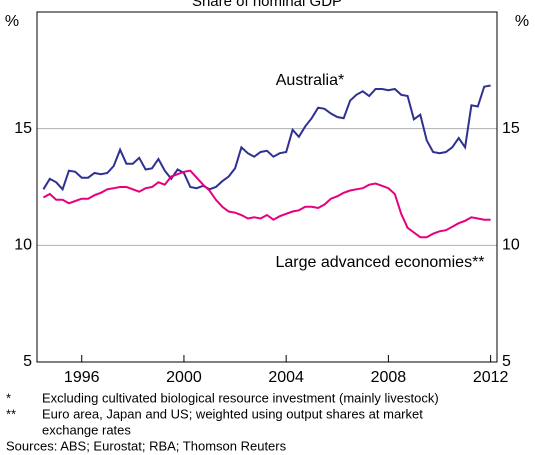 This screenshot has width=535, height=455. Describe the element at coordinates (27, 361) in the screenshot. I see `y-tick-label-left: 5` at that location.